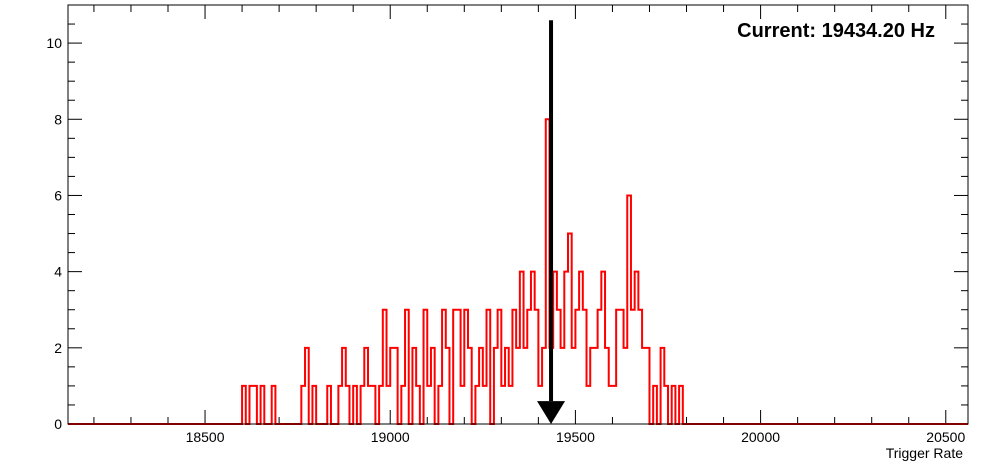 The image size is (996, 472). I want to click on y-tick-label: 4, so click(58, 272).